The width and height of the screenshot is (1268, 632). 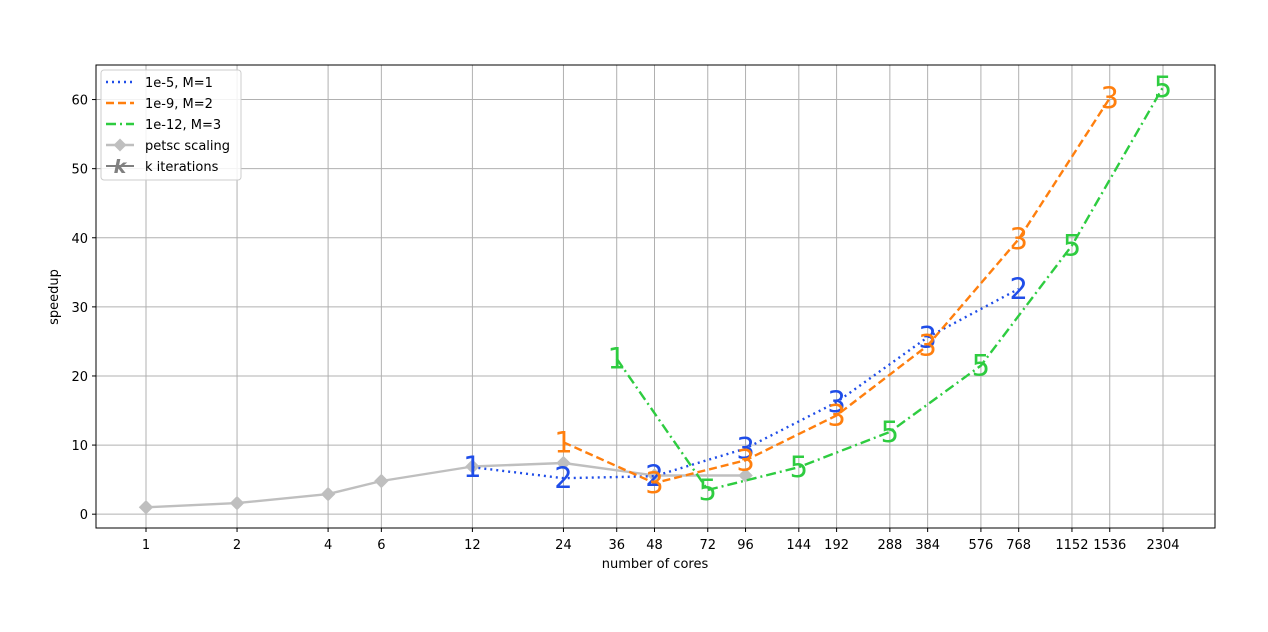 What do you see at coordinates (179, 83) in the screenshot?
I see `legend-entry-label: 1e-5, M=1` at bounding box center [179, 83].